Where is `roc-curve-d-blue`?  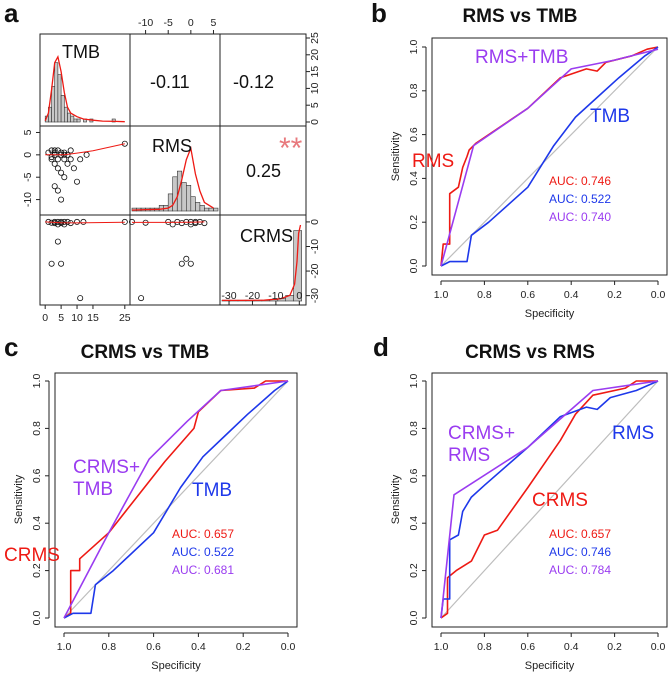
roc-curve-d-blue is located at coordinates (549, 499).